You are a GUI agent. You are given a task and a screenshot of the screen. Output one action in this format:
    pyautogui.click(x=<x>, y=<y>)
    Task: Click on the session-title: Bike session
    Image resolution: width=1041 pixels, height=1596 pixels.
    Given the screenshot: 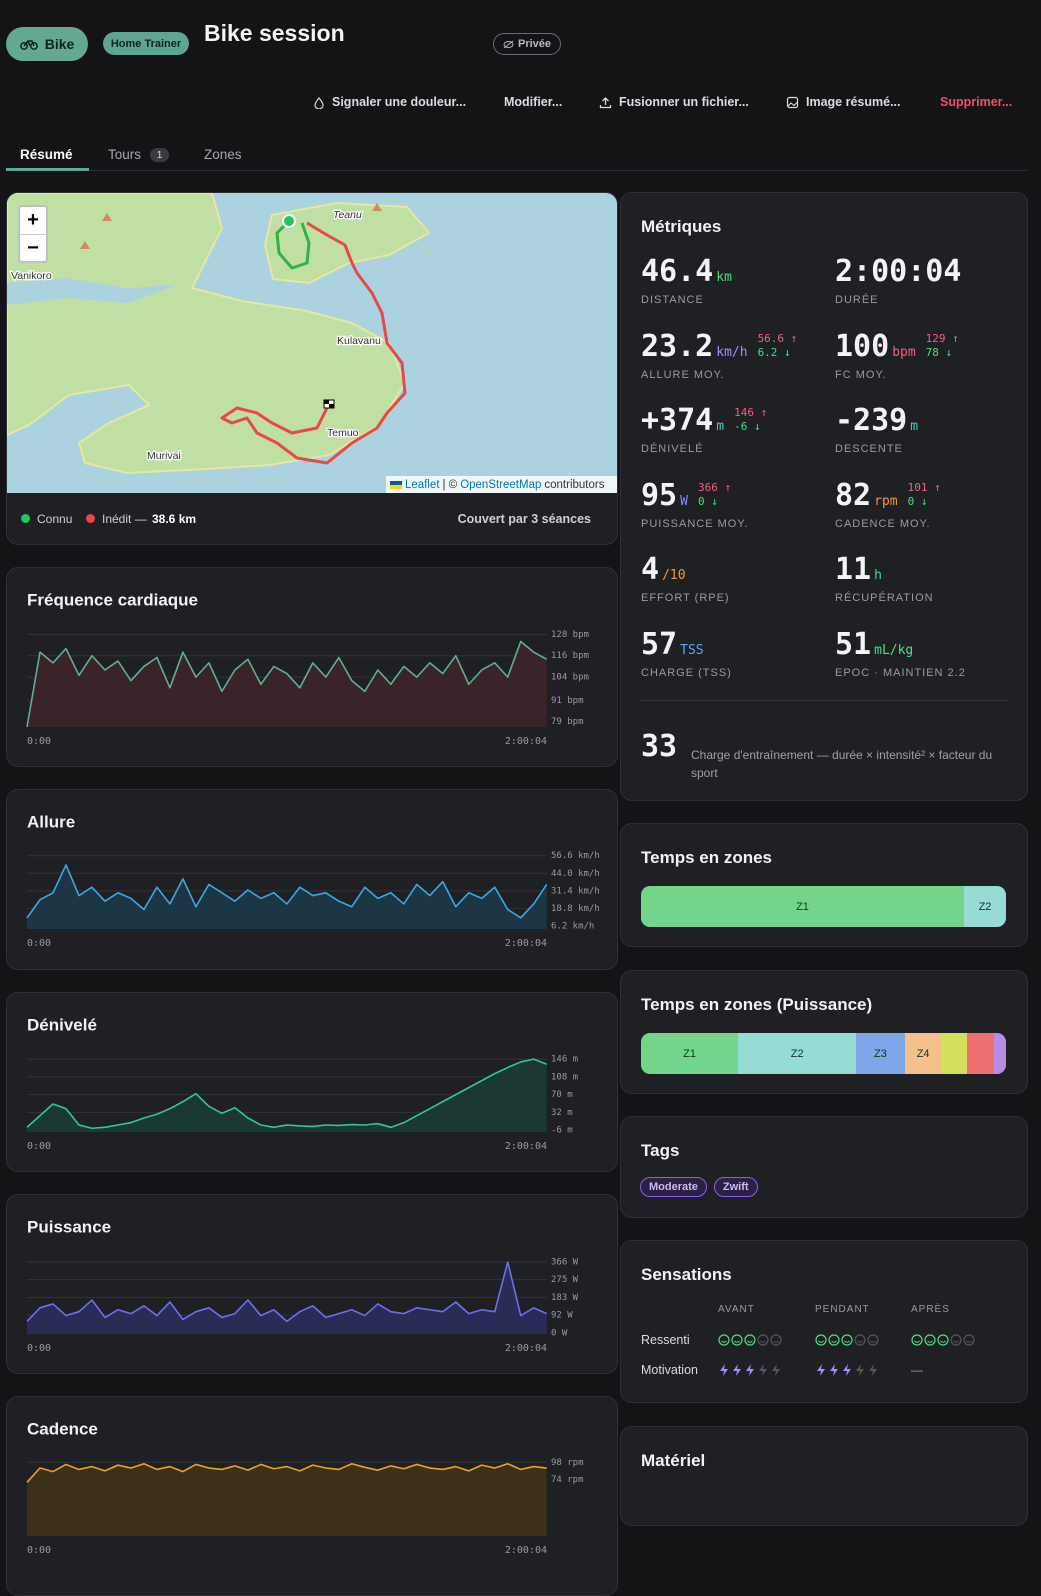 What is the action you would take?
    pyautogui.click(x=274, y=33)
    